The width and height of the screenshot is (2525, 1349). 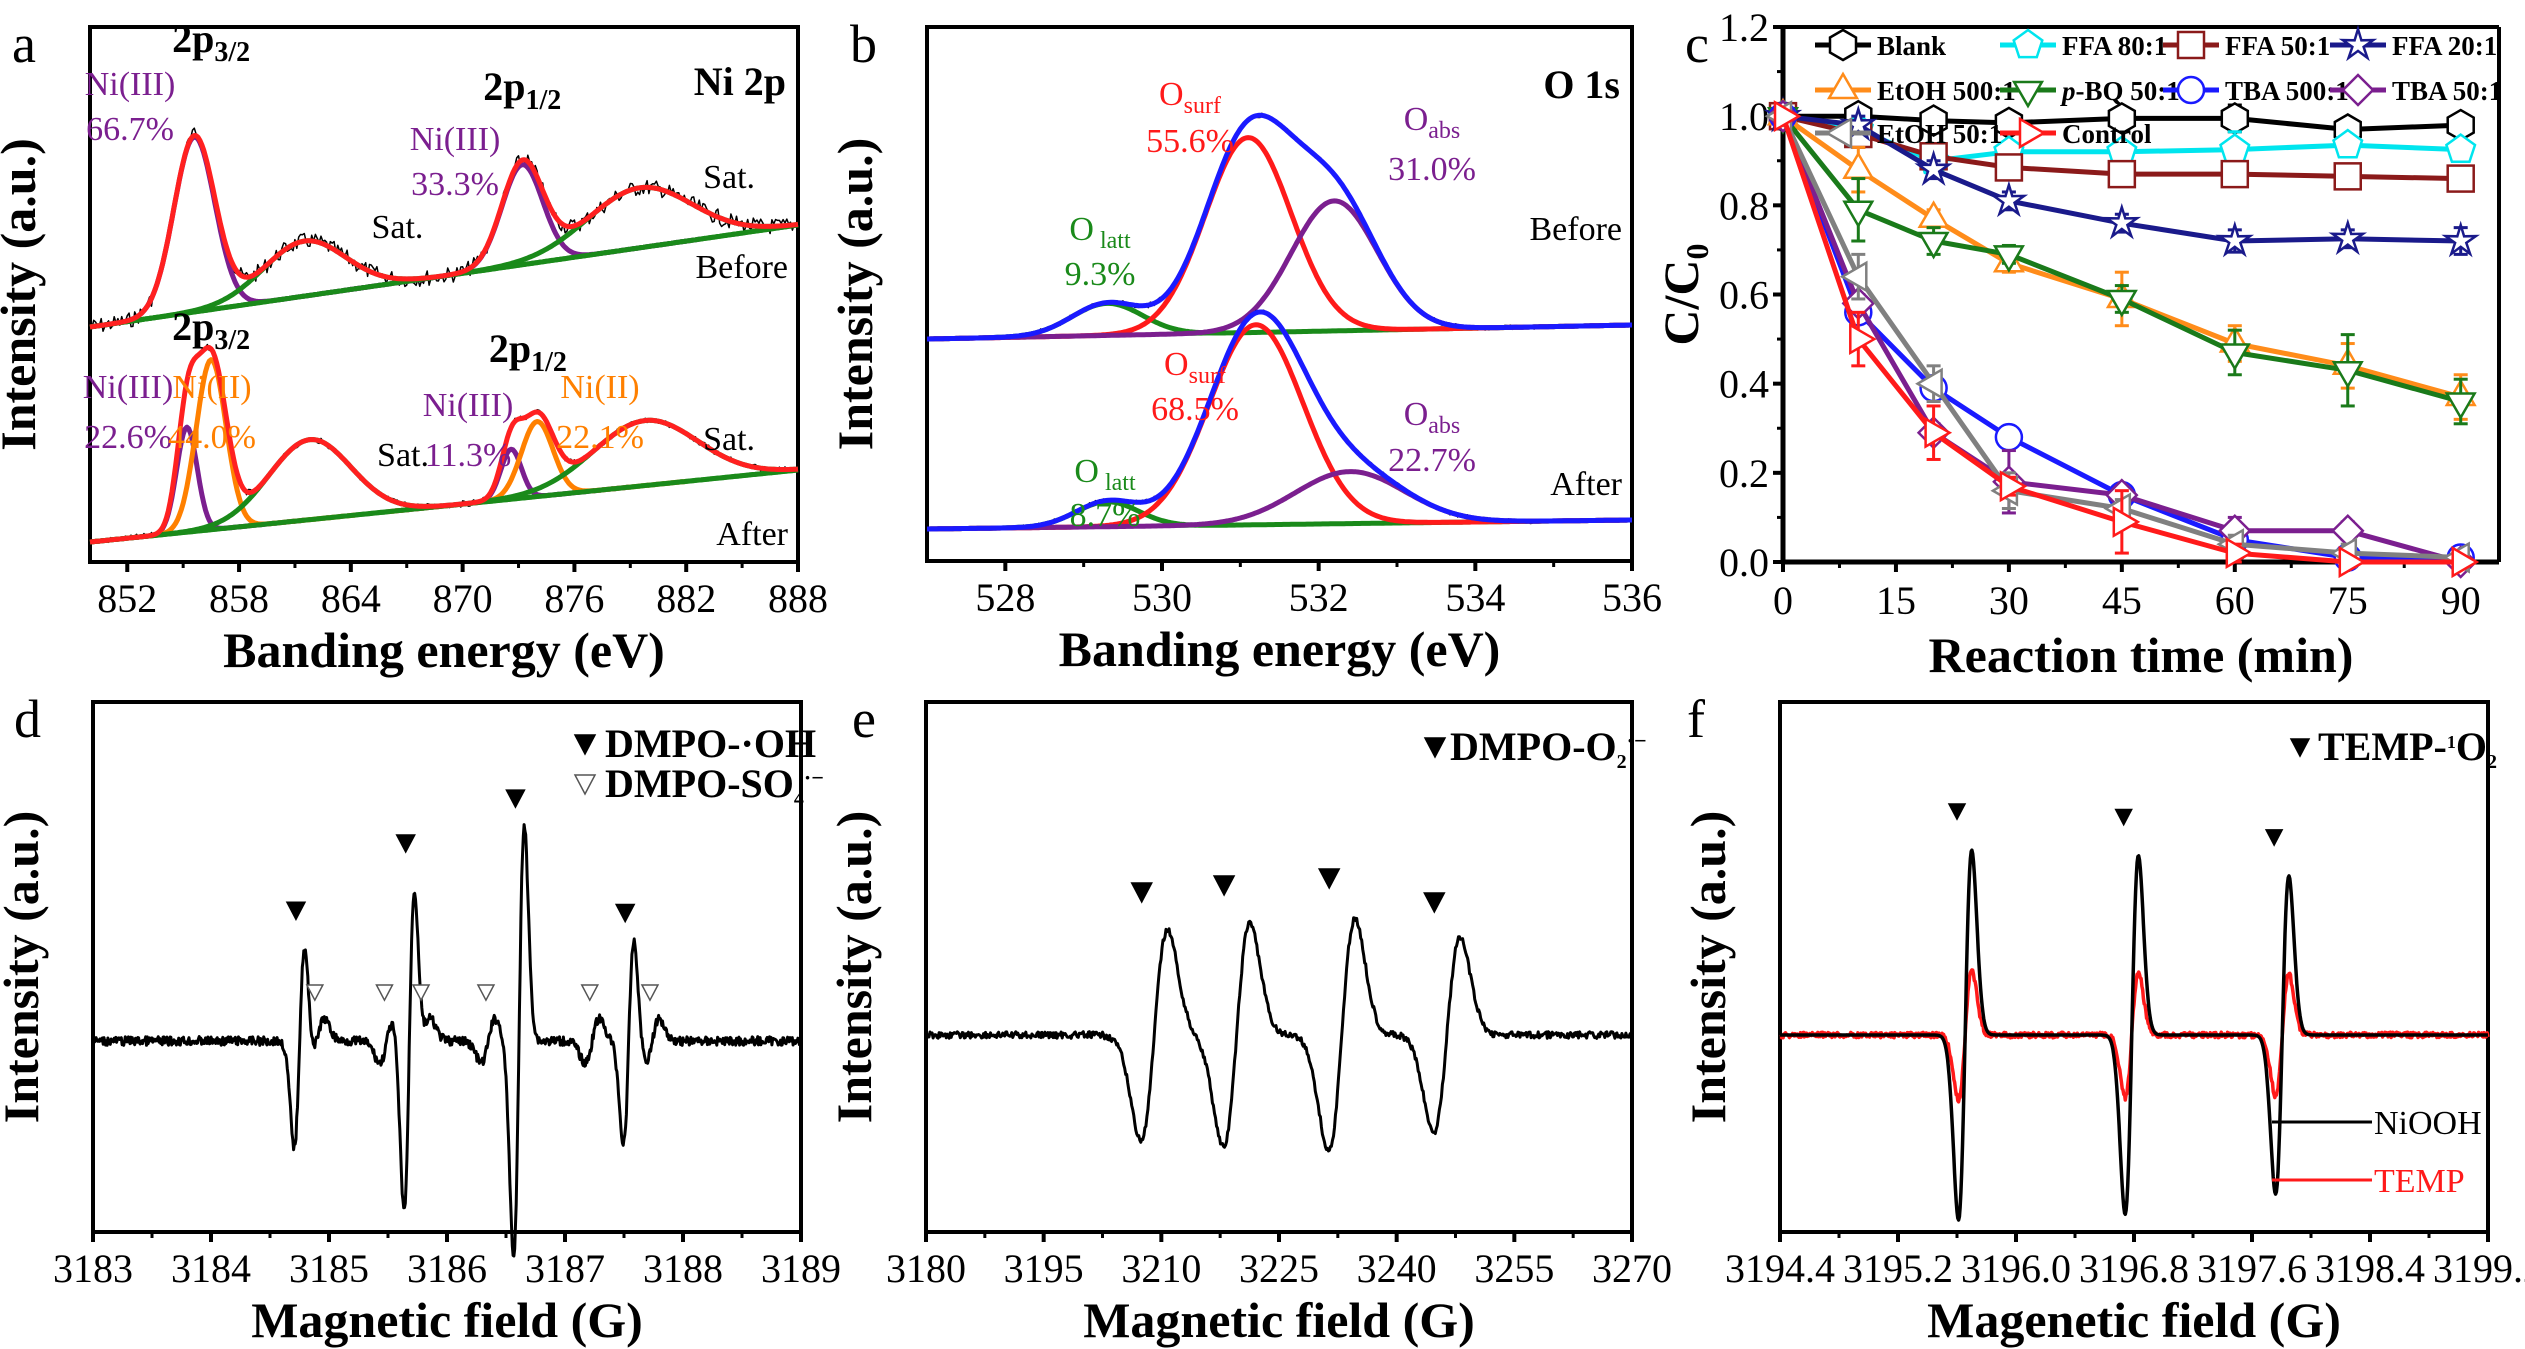 I want to click on legend-item: EtOH 500:1, so click(x=1915, y=88).